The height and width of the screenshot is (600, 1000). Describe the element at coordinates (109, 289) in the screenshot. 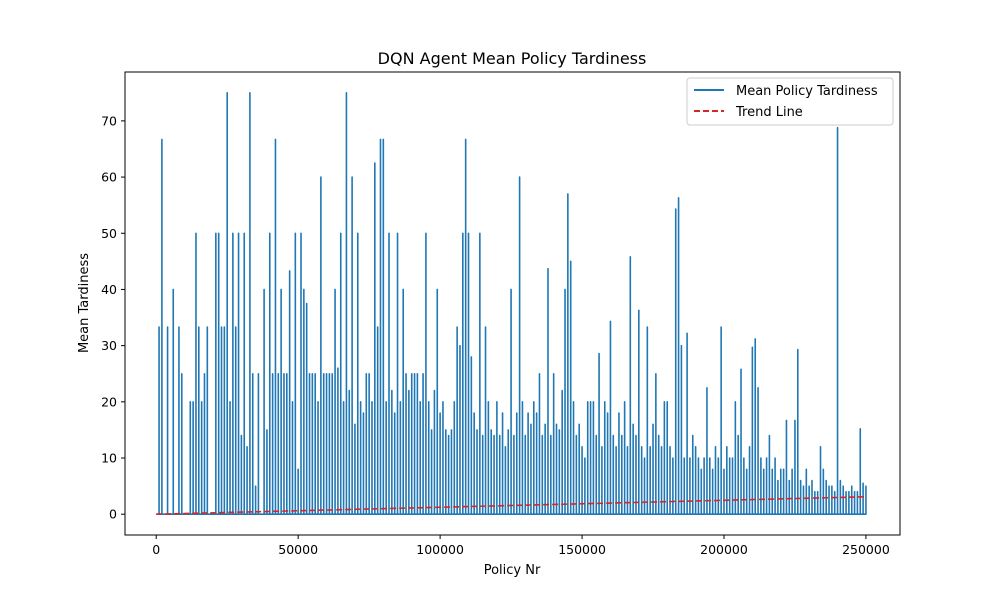

I see `y-tick-label: 40` at that location.